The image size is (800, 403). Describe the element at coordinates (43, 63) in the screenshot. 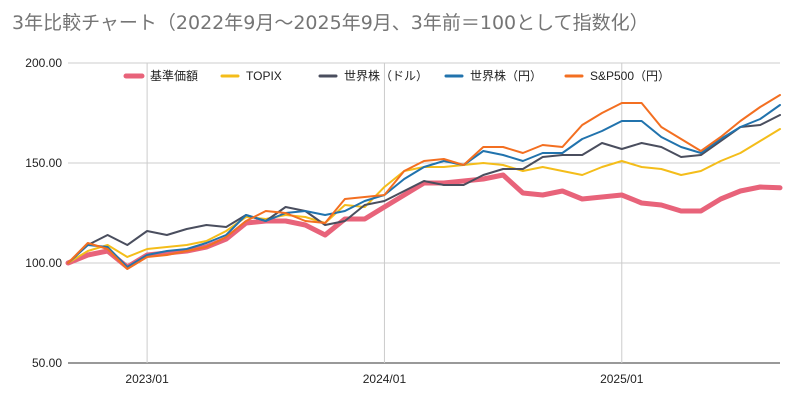

I see `y-tick-label: 200.00` at that location.